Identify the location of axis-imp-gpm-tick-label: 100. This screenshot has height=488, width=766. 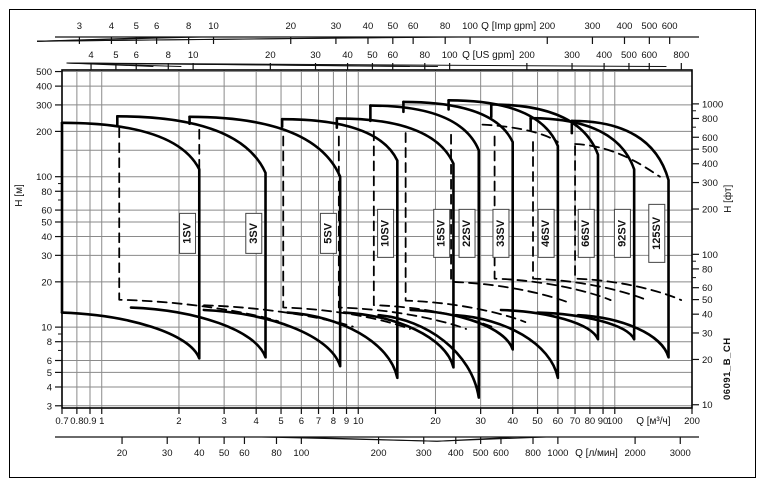
(470, 26).